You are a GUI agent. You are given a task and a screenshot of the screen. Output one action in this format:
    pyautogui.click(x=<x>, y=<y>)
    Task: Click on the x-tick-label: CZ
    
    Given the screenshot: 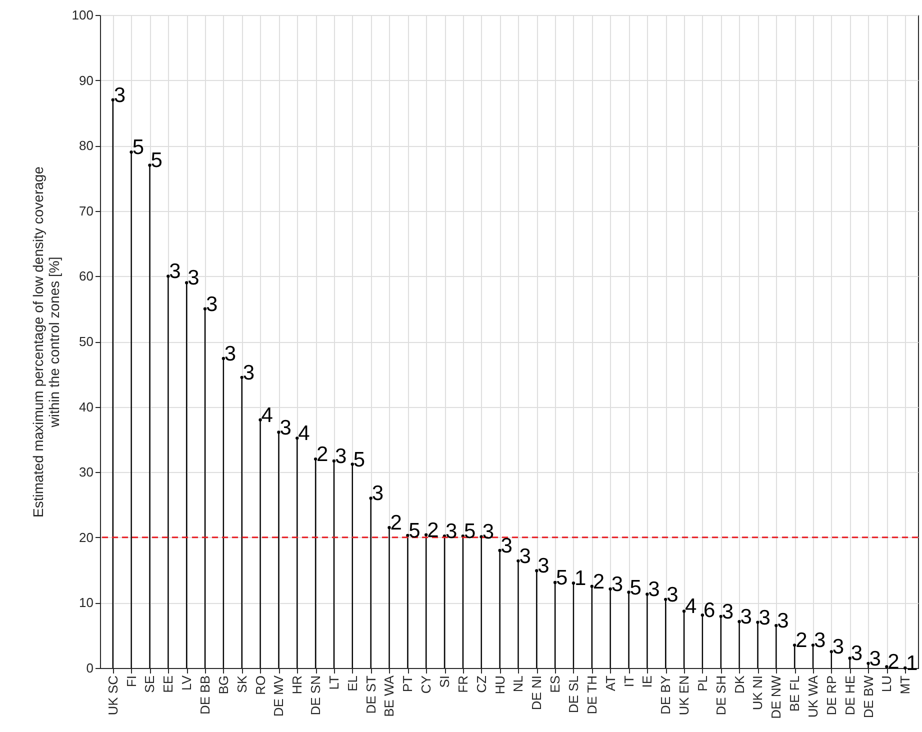 What is the action you would take?
    pyautogui.click(x=481, y=684)
    